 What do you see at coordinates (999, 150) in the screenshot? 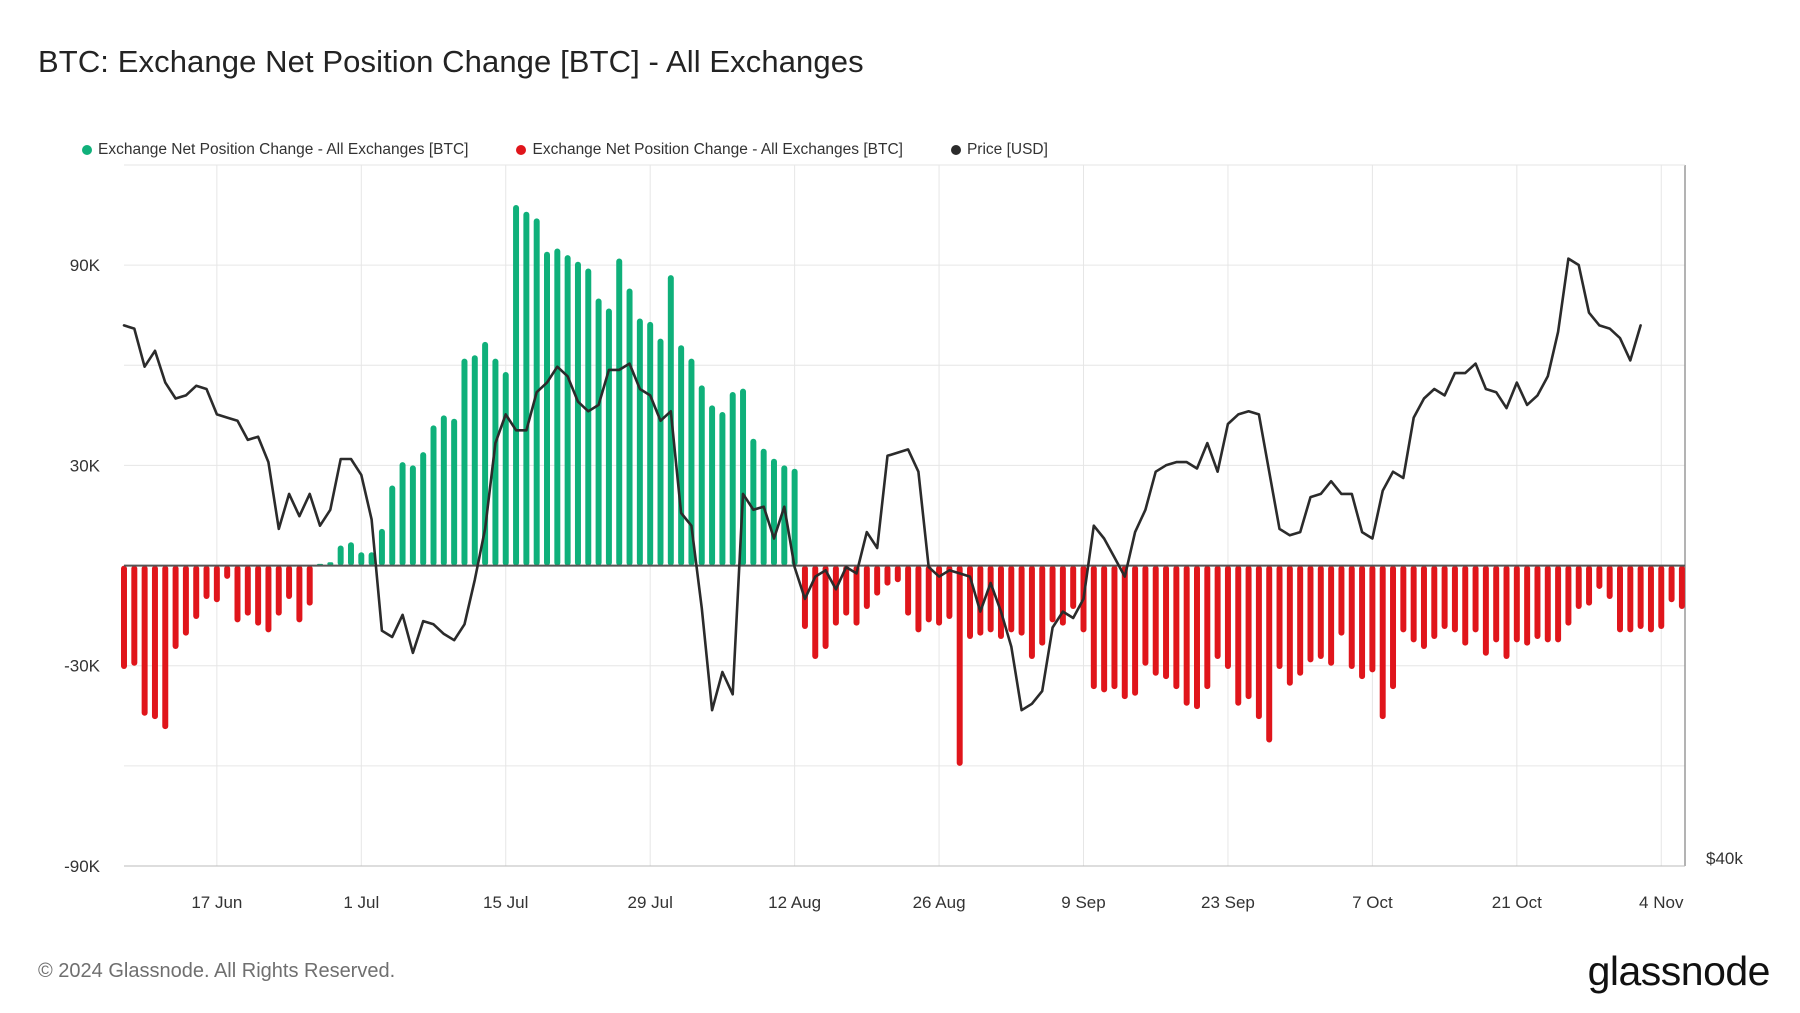
I see `legend-item-price: Price [USD]` at bounding box center [999, 150].